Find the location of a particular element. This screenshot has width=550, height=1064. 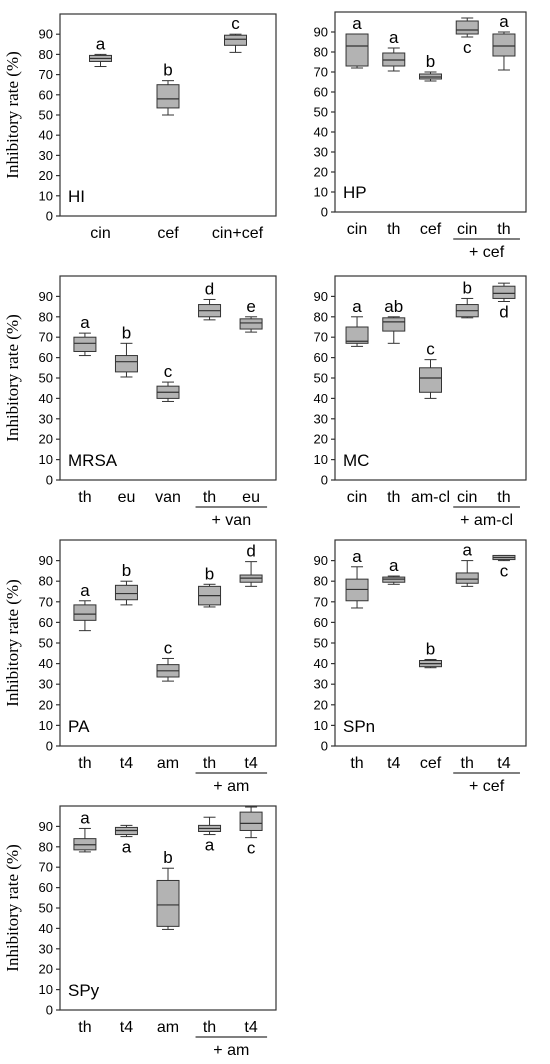

y-tick-label: 60 is located at coordinates (321, 92).